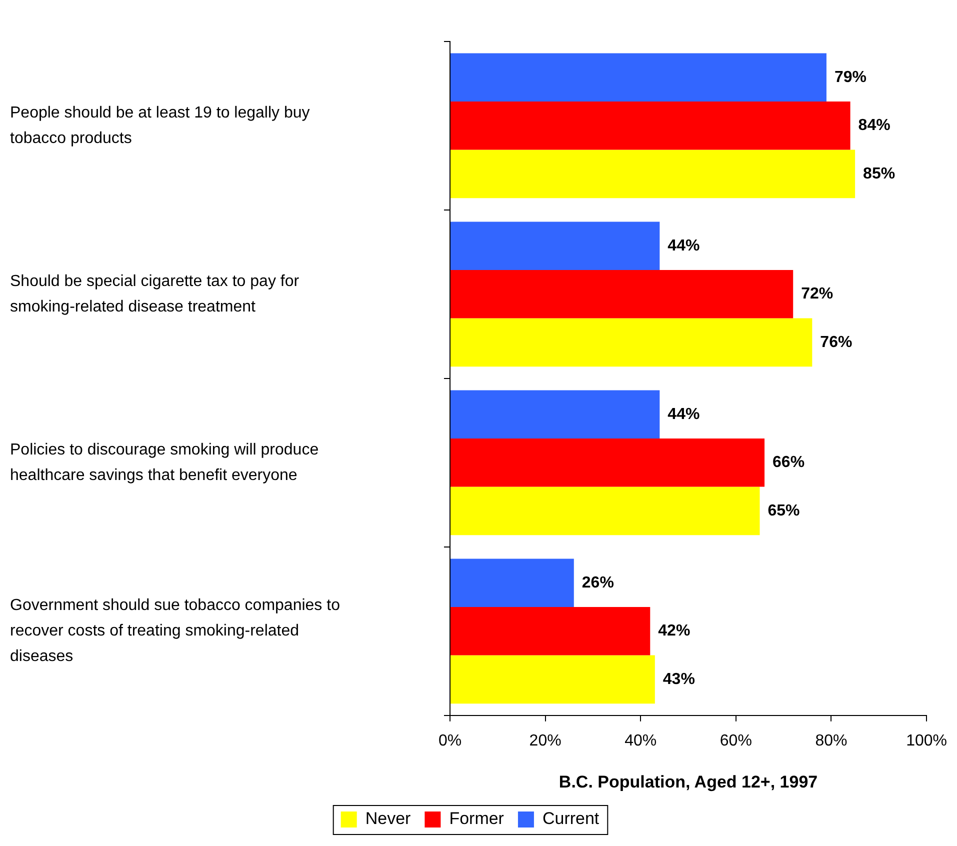 This screenshot has height=846, width=957. I want to click on x-tick-label: 0%, so click(450, 741).